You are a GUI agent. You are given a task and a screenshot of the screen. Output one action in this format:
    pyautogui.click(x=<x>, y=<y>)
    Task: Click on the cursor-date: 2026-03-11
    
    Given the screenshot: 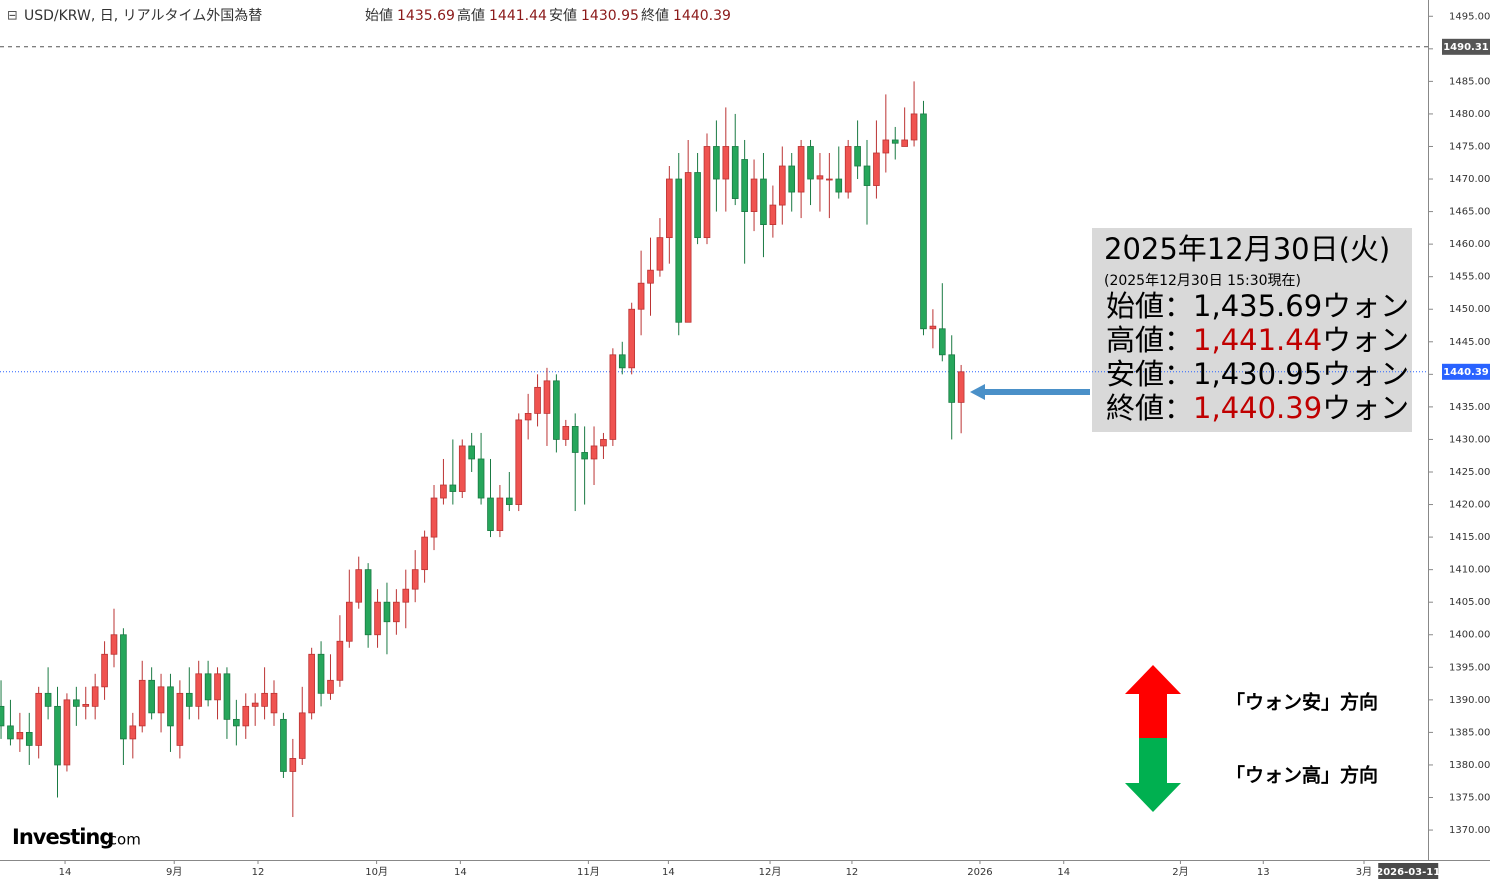 What is the action you would take?
    pyautogui.click(x=1408, y=872)
    